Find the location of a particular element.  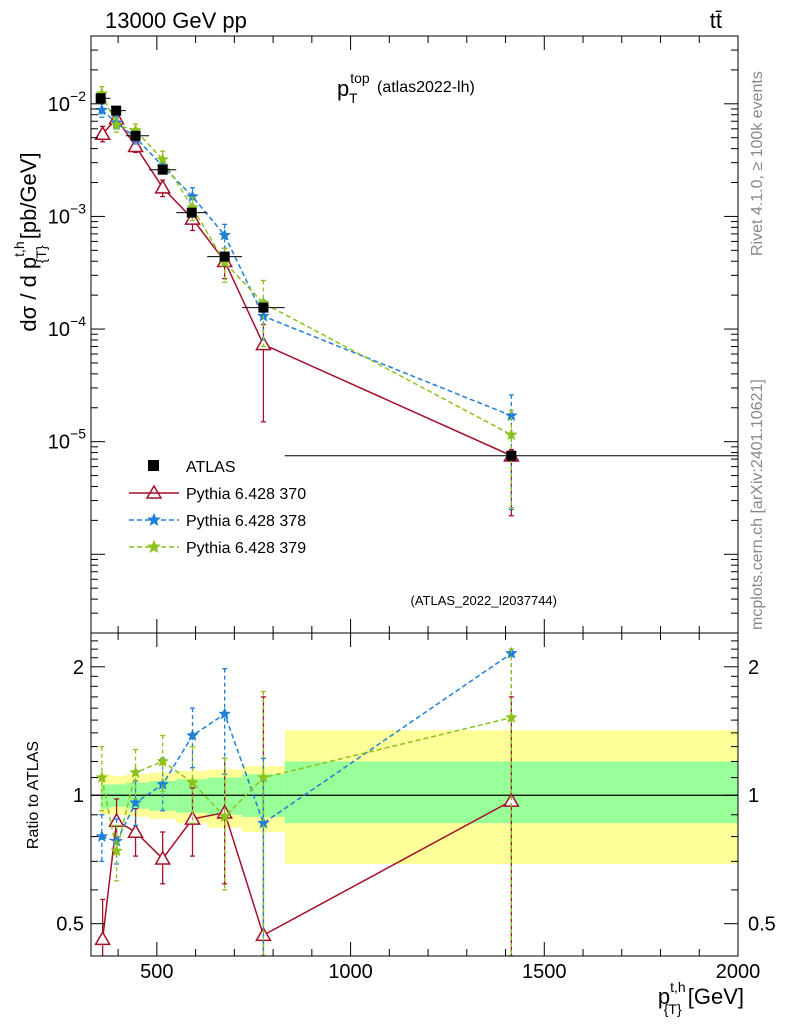

plot-title: ptop is located at coordinates (353, 85).